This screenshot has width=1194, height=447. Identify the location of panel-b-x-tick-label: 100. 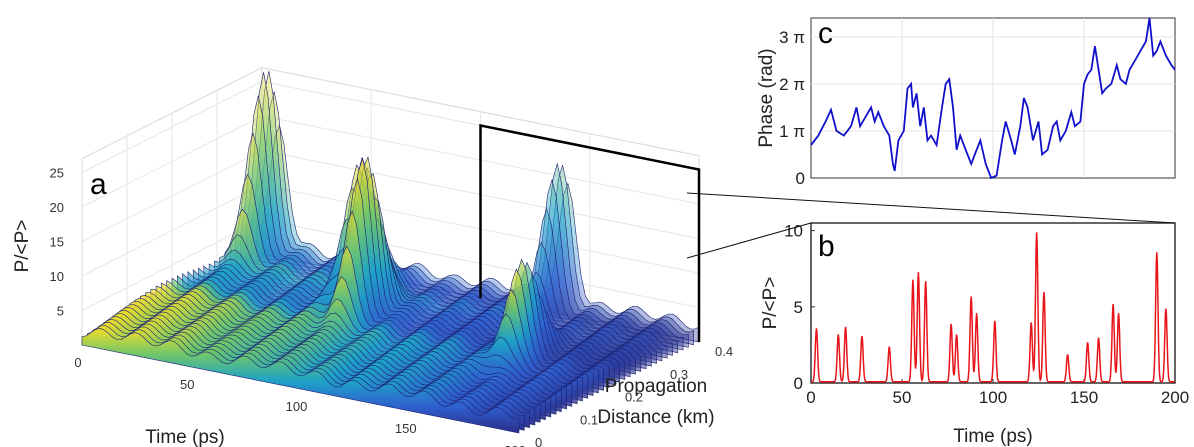
(993, 397).